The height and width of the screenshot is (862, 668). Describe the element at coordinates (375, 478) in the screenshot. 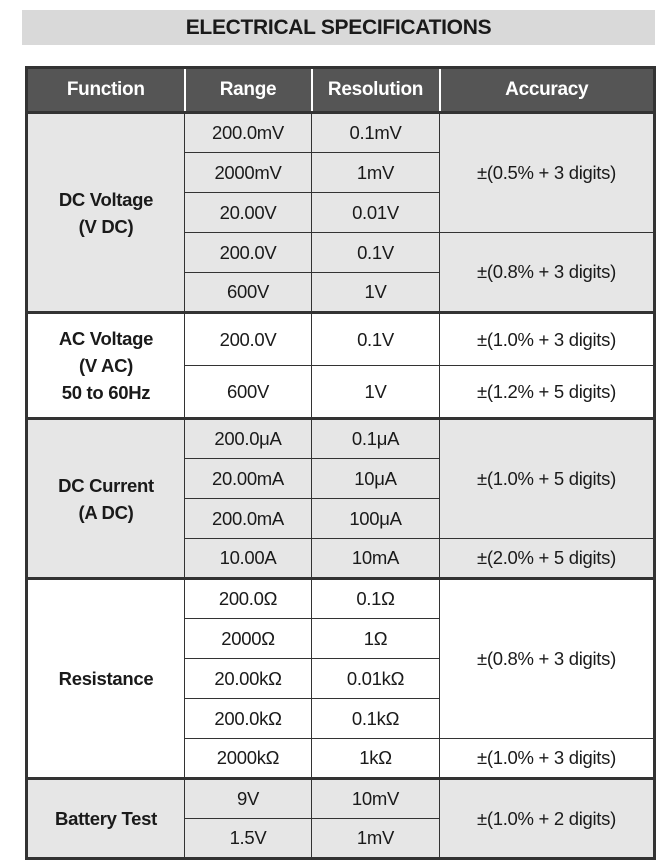

I see `resolution-cell: 10μA` at that location.